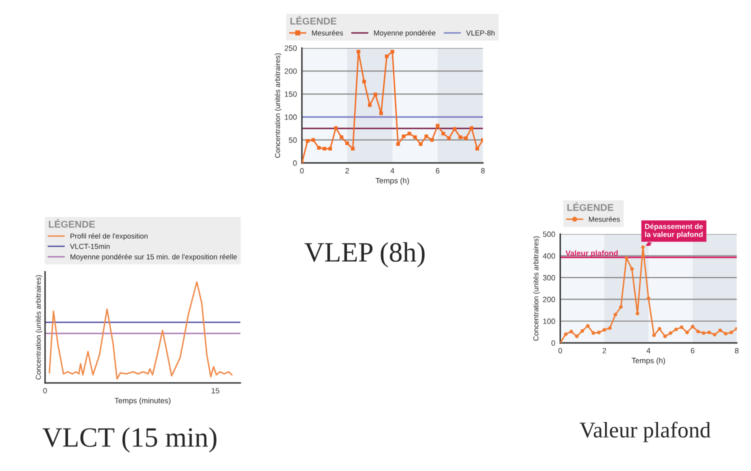 The image size is (751, 471). What do you see at coordinates (392, 106) in the screenshot?
I see `line-series` at bounding box center [392, 106].